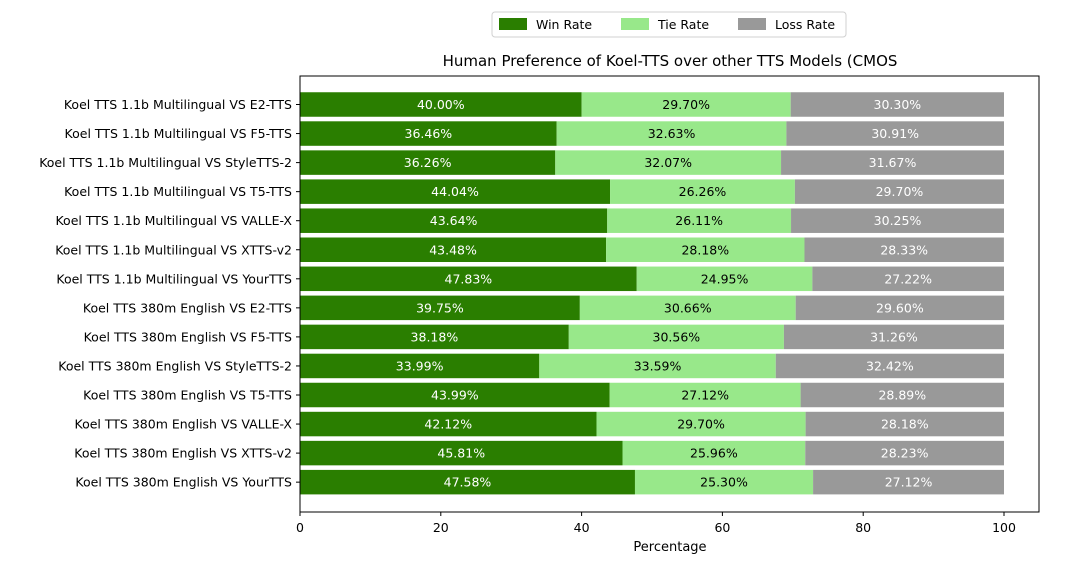 The height and width of the screenshot is (564, 1067). I want to click on data-label: 30.91%, so click(895, 133).